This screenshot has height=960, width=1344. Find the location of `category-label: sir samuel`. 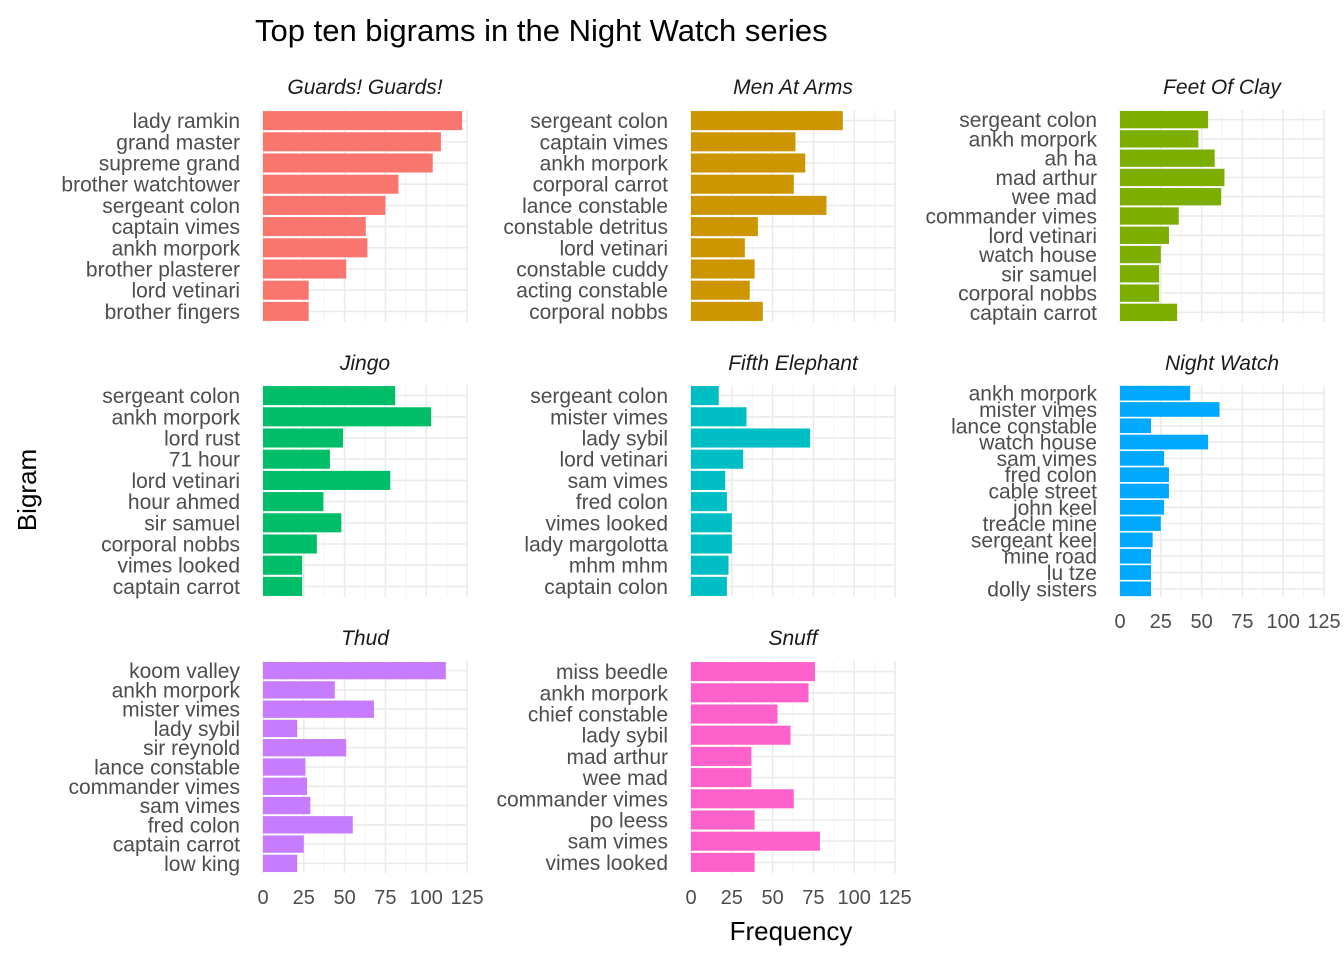

category-label: sir samuel is located at coordinates (192, 523).